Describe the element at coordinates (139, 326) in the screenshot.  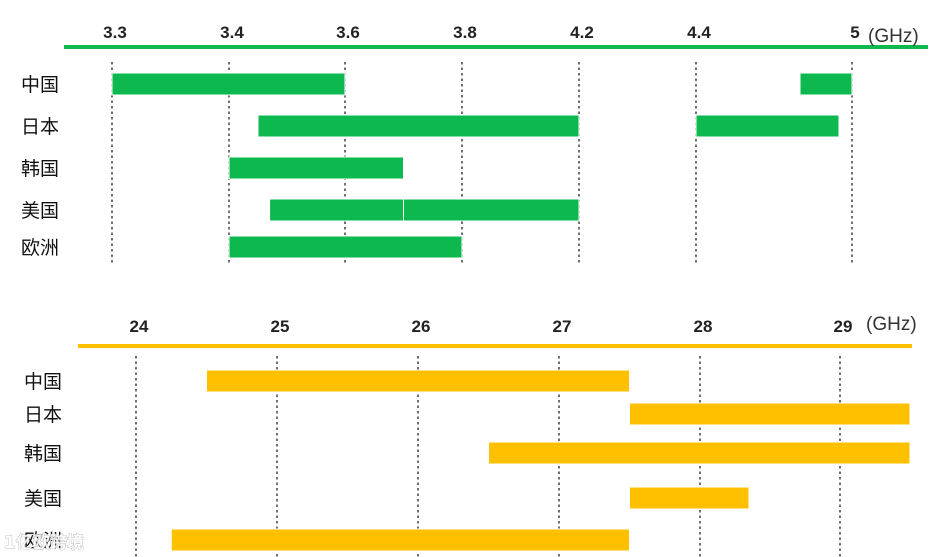
I see `x-tick-label: 24` at that location.